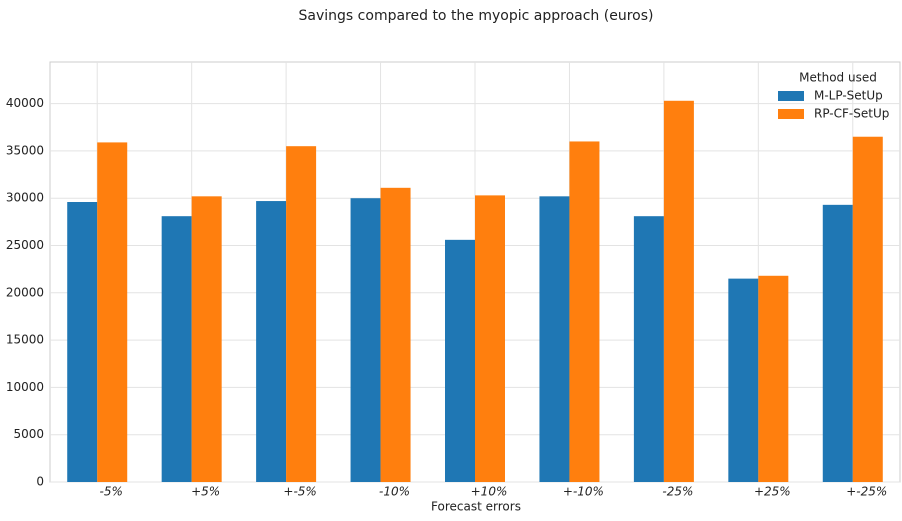  I want to click on y-tick-label: 15000, so click(25, 340).